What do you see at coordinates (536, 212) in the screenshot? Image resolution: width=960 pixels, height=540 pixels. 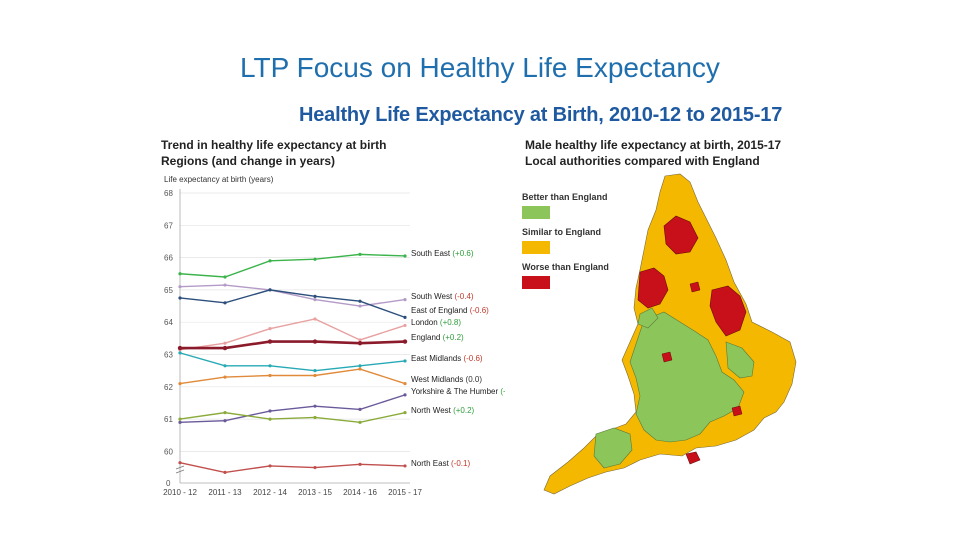 I see `legend-swatch-better` at bounding box center [536, 212].